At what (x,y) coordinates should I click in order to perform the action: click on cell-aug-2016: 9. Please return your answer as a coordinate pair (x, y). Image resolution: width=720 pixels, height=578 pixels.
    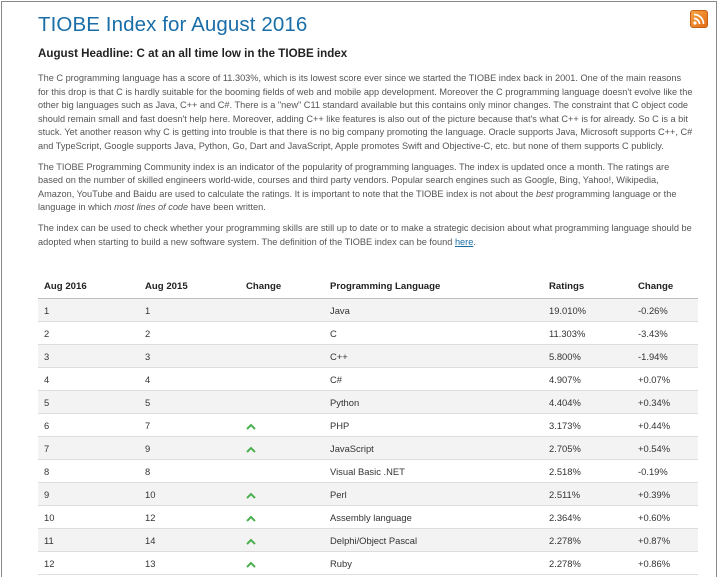
    Looking at the image, I should click on (88, 494).